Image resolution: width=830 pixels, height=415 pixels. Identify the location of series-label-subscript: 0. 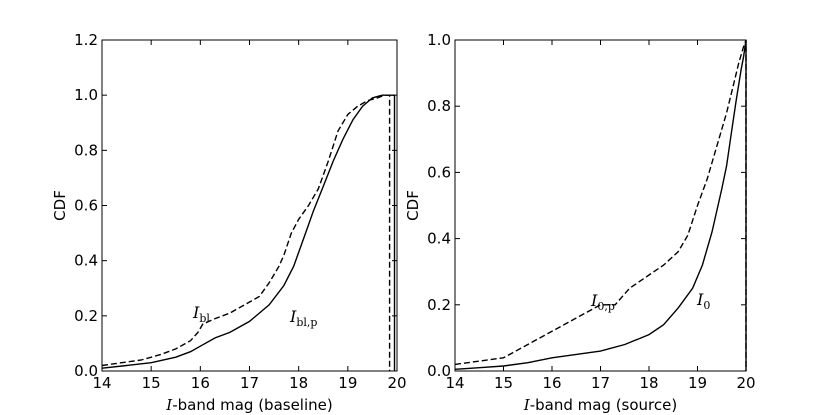
(706, 305).